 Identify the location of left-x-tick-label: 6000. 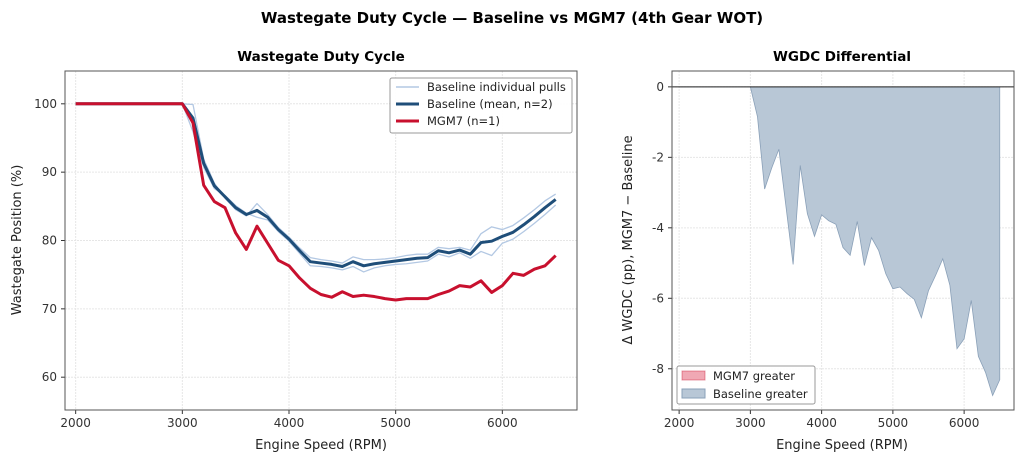
(502, 423).